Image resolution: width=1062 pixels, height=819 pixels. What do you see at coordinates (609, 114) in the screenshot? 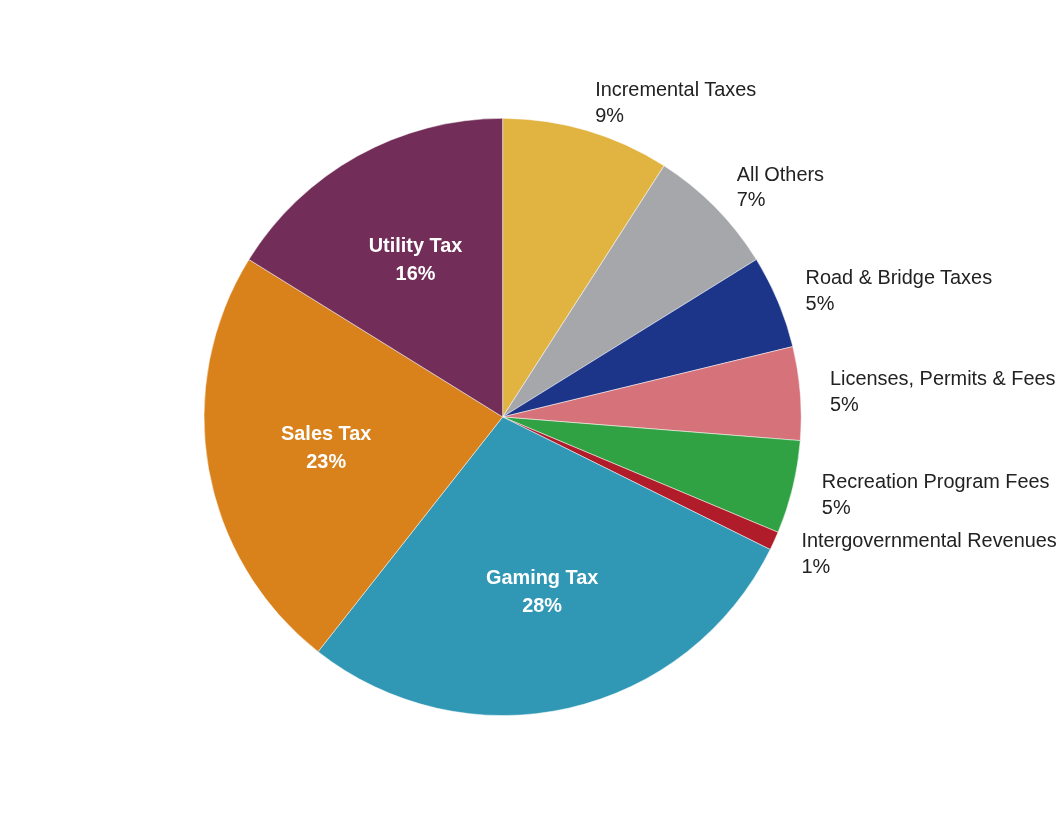
I see `data-label: 9%` at bounding box center [609, 114].